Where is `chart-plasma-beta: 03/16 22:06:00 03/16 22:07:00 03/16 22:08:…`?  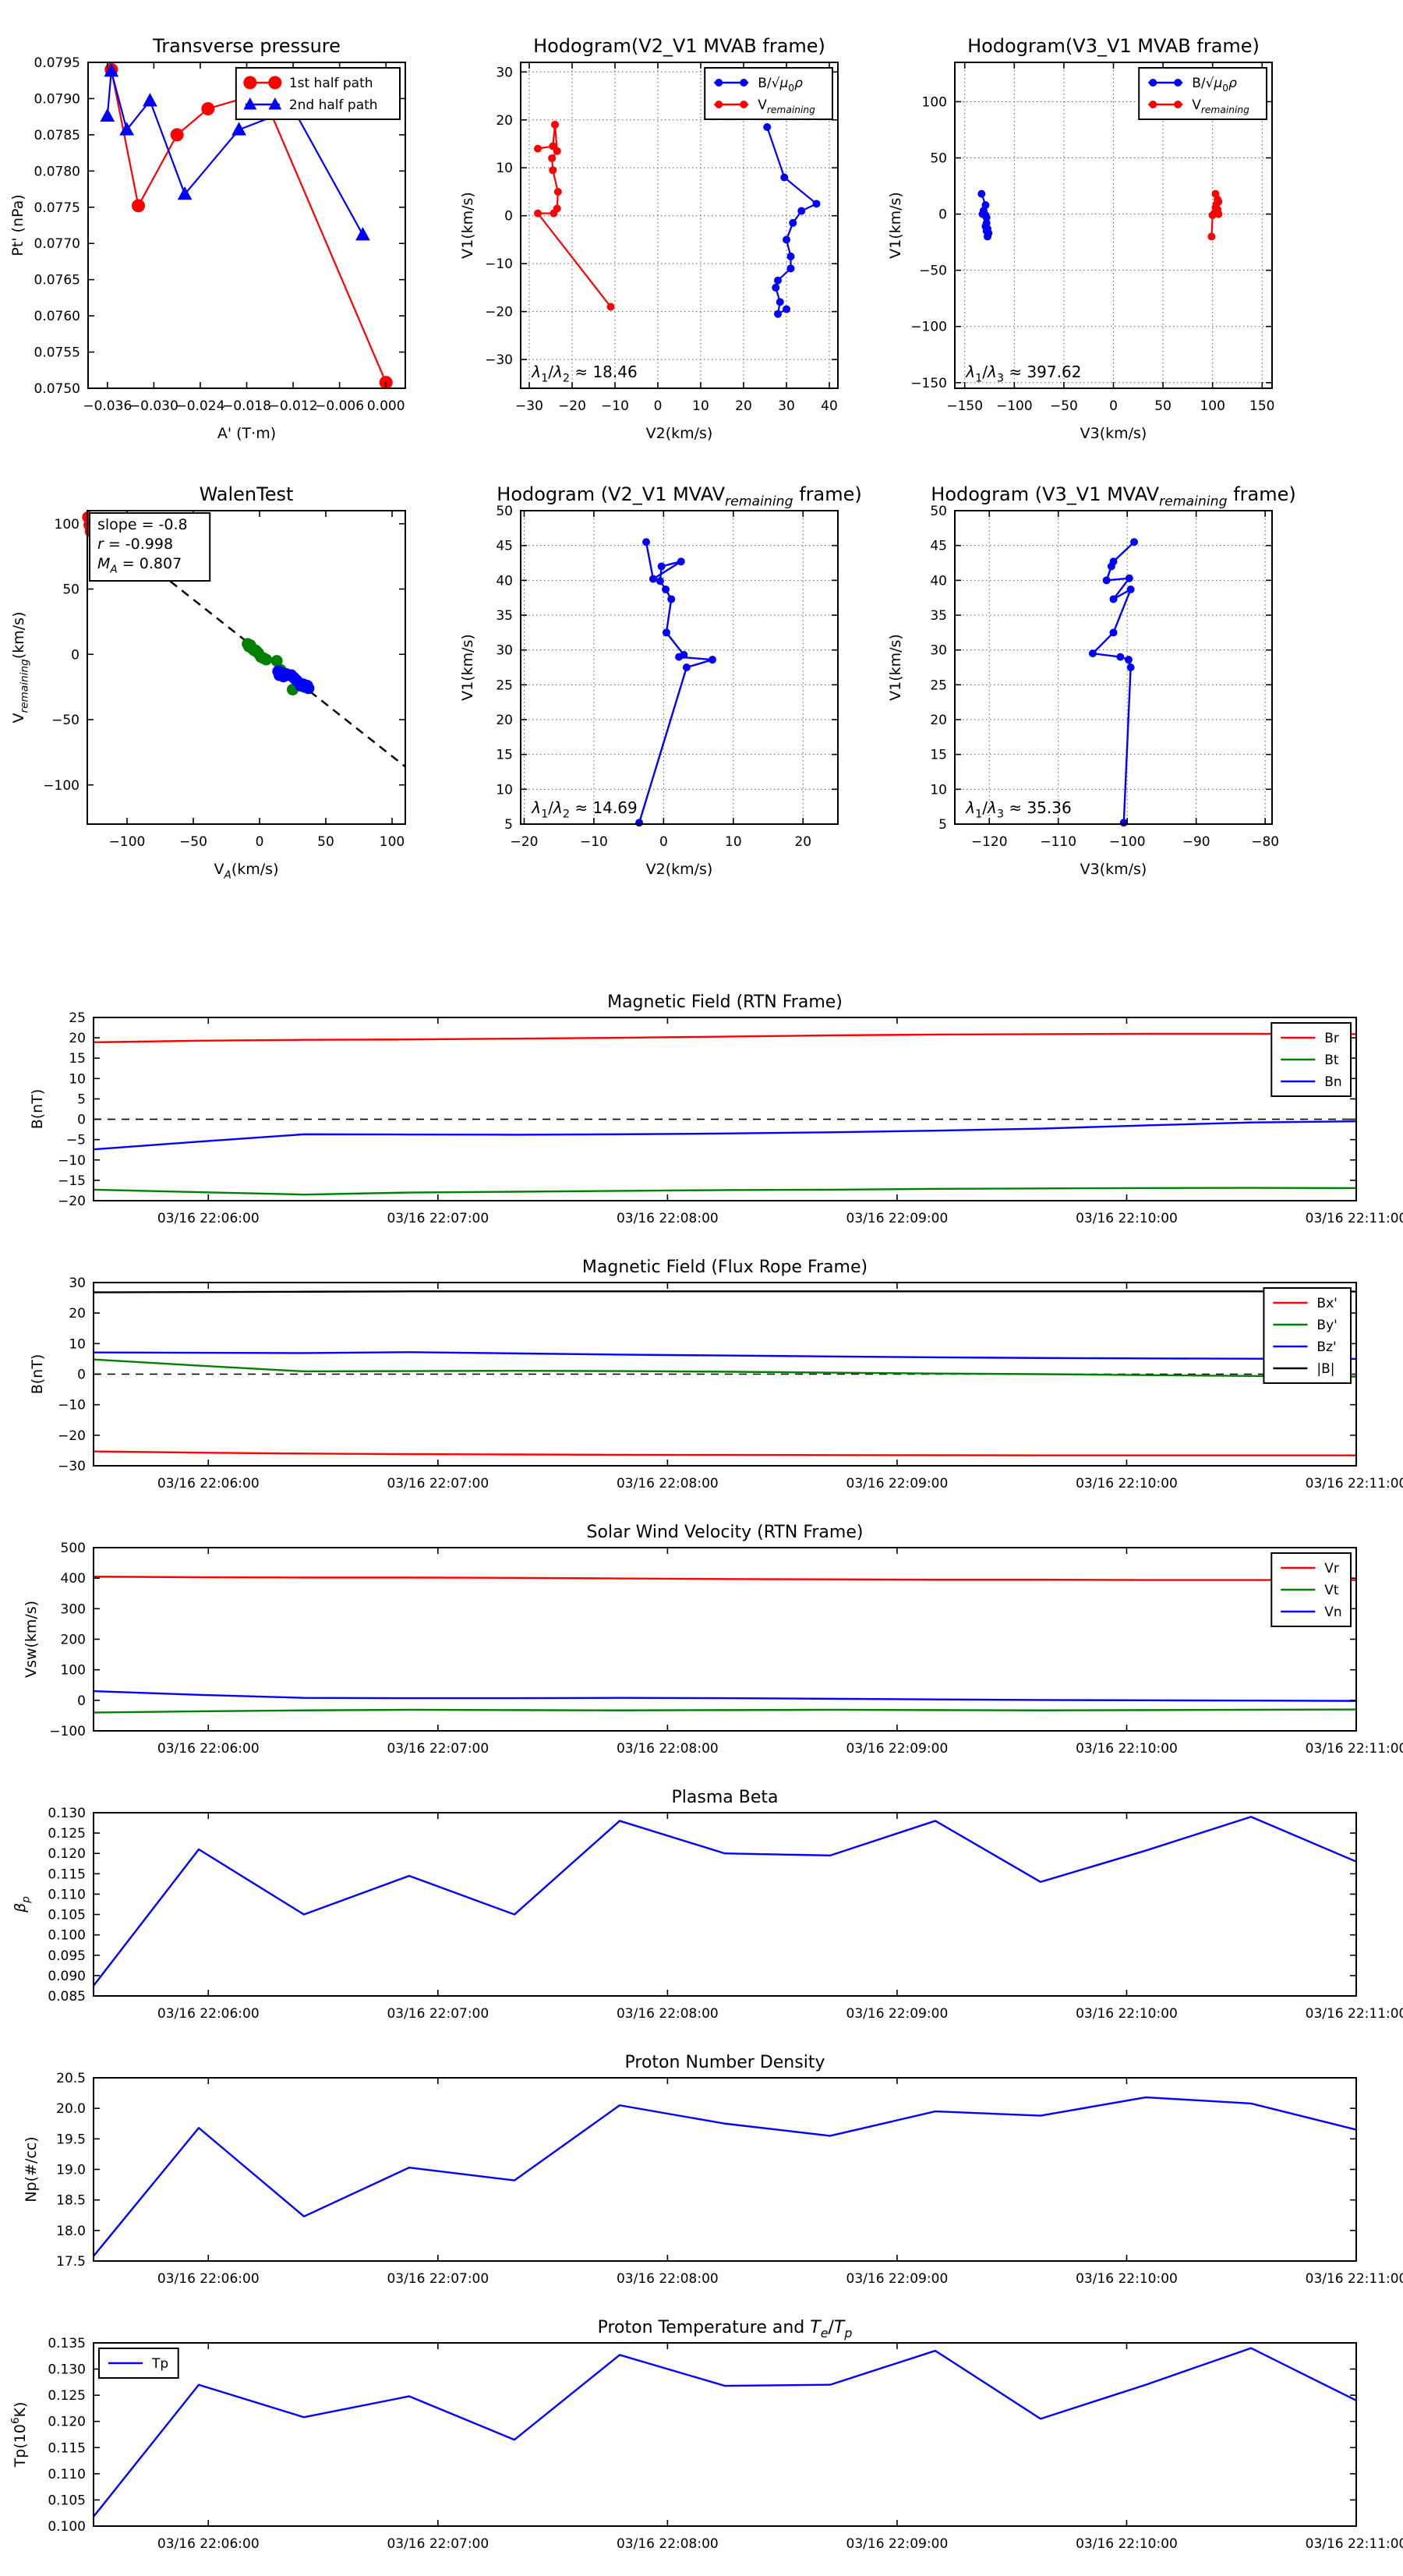
chart-plasma-beta: 03/16 22:06:00 03/16 22:07:00 03/16 22:08:… is located at coordinates (707, 1905).